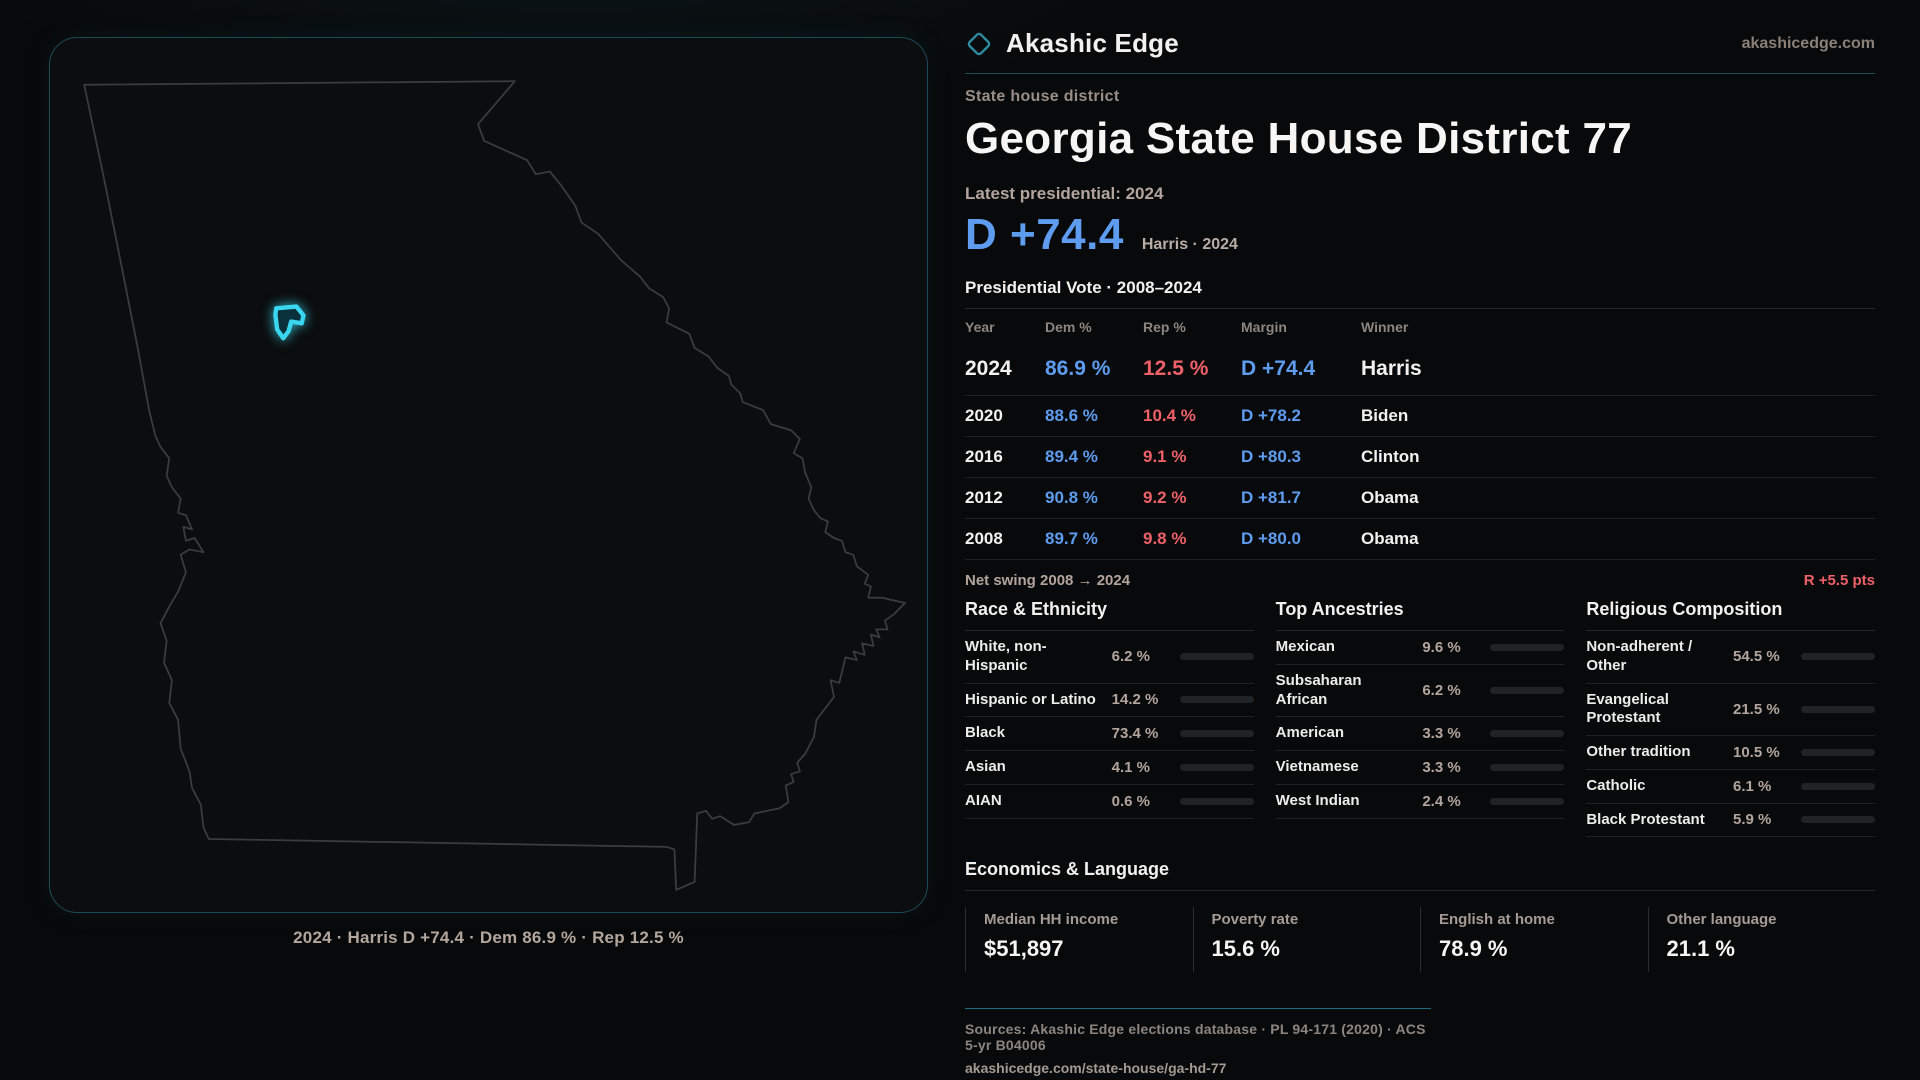  Describe the element at coordinates (1420, 875) in the screenshot. I see `economics-section-title: Economics & Language` at that location.